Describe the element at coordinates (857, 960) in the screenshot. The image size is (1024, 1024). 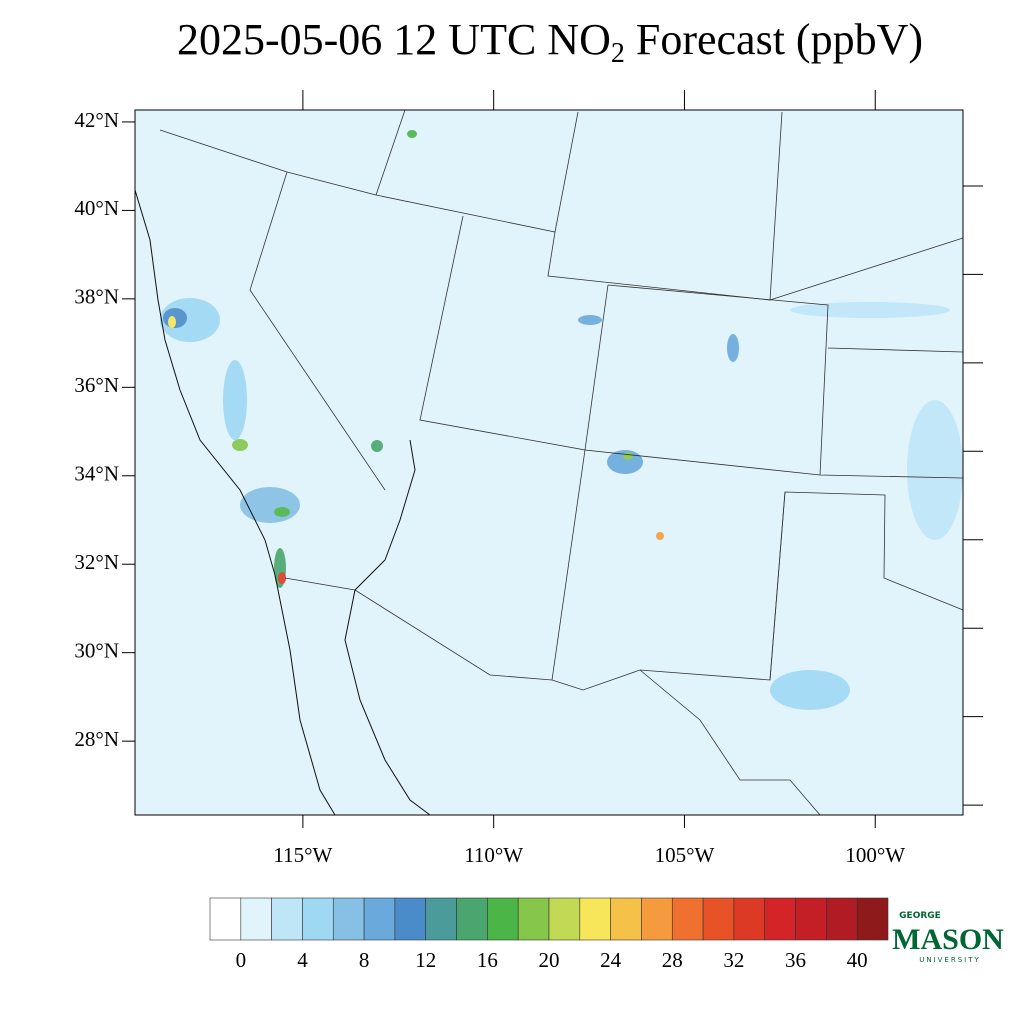
I see `colorbar-tick-label: 40` at that location.